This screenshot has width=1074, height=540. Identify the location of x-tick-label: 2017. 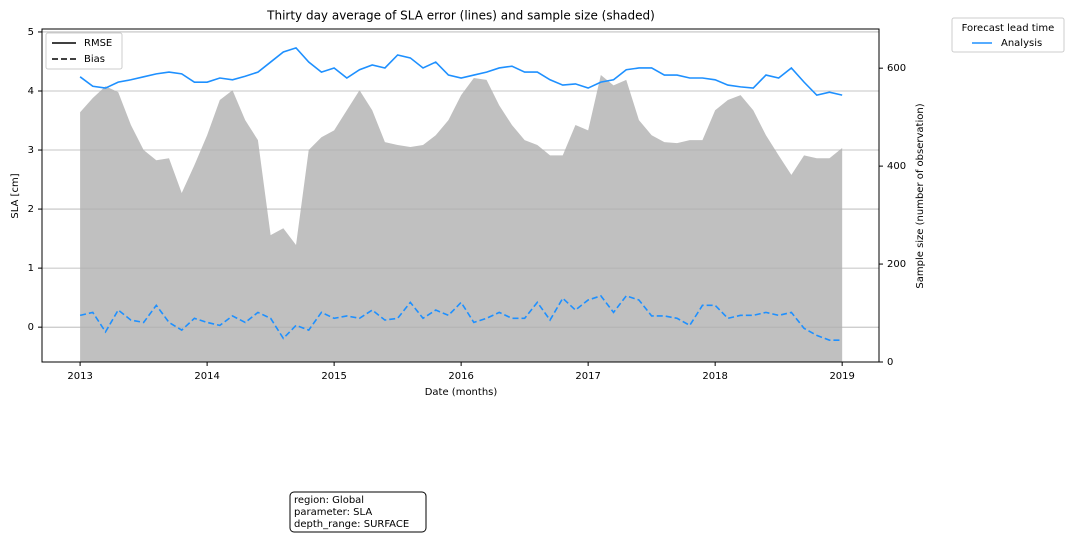
(587, 376).